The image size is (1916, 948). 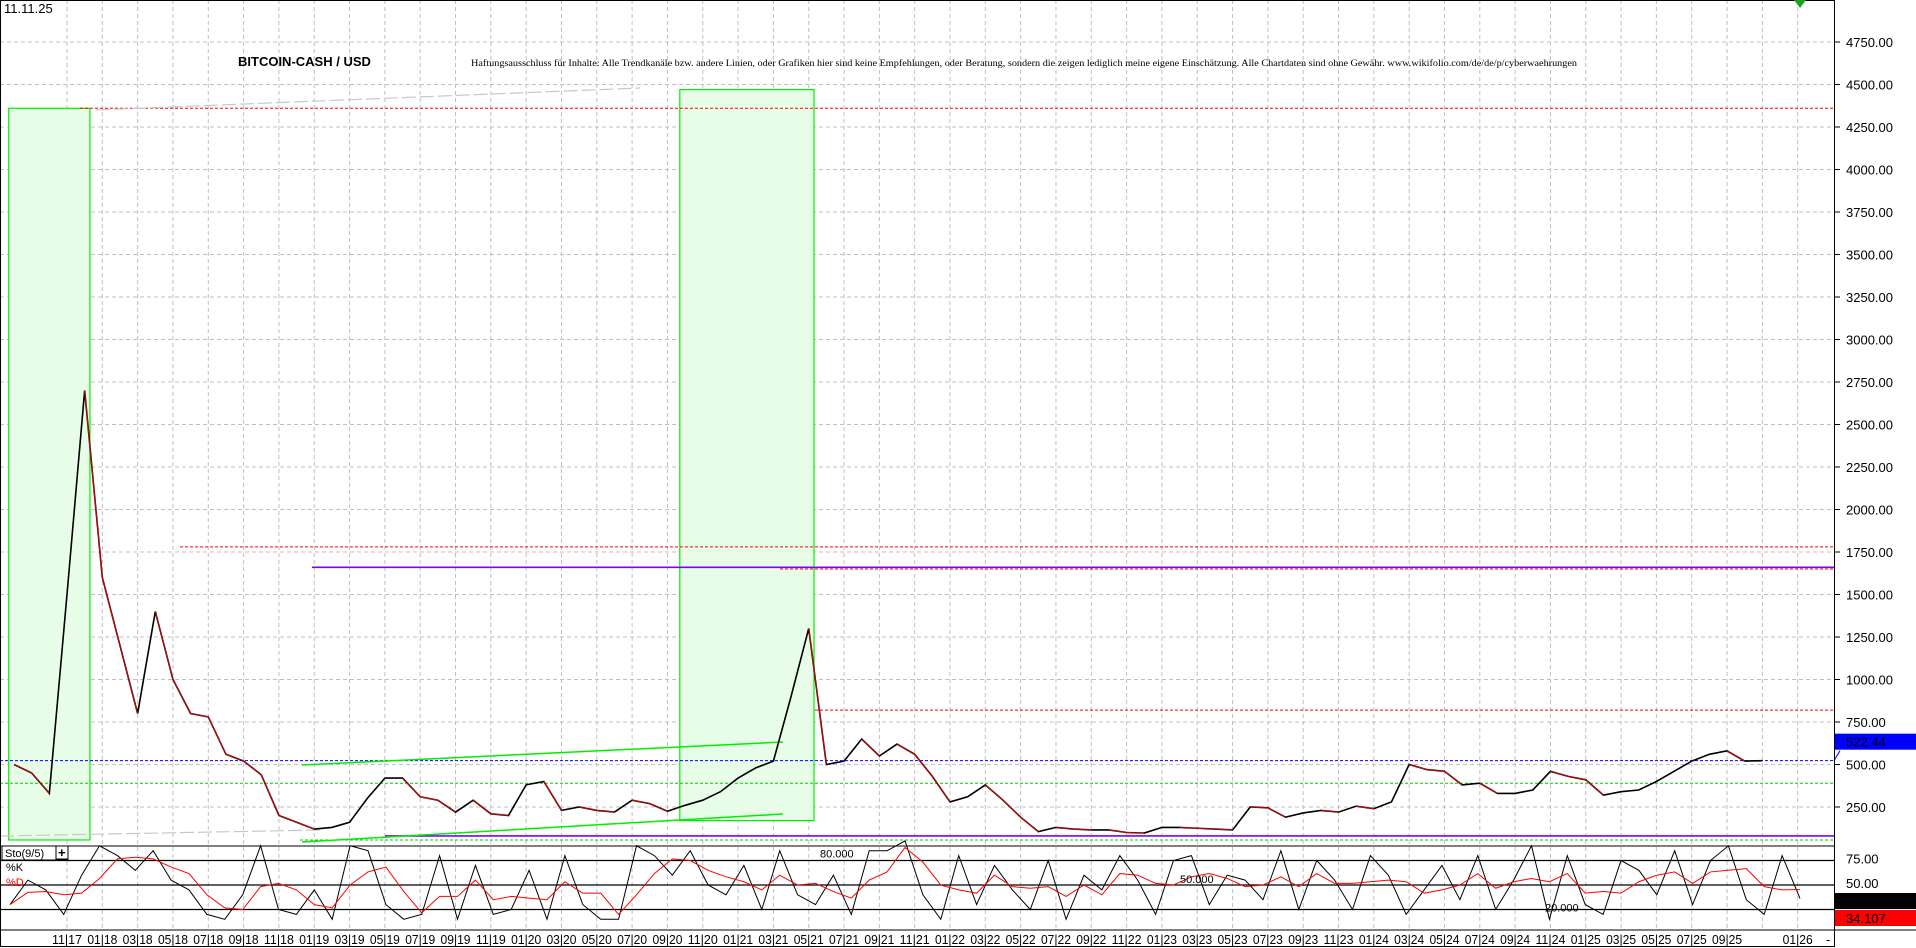 What do you see at coordinates (1862, 859) in the screenshot?
I see `sto-tick-label: 75.00` at bounding box center [1862, 859].